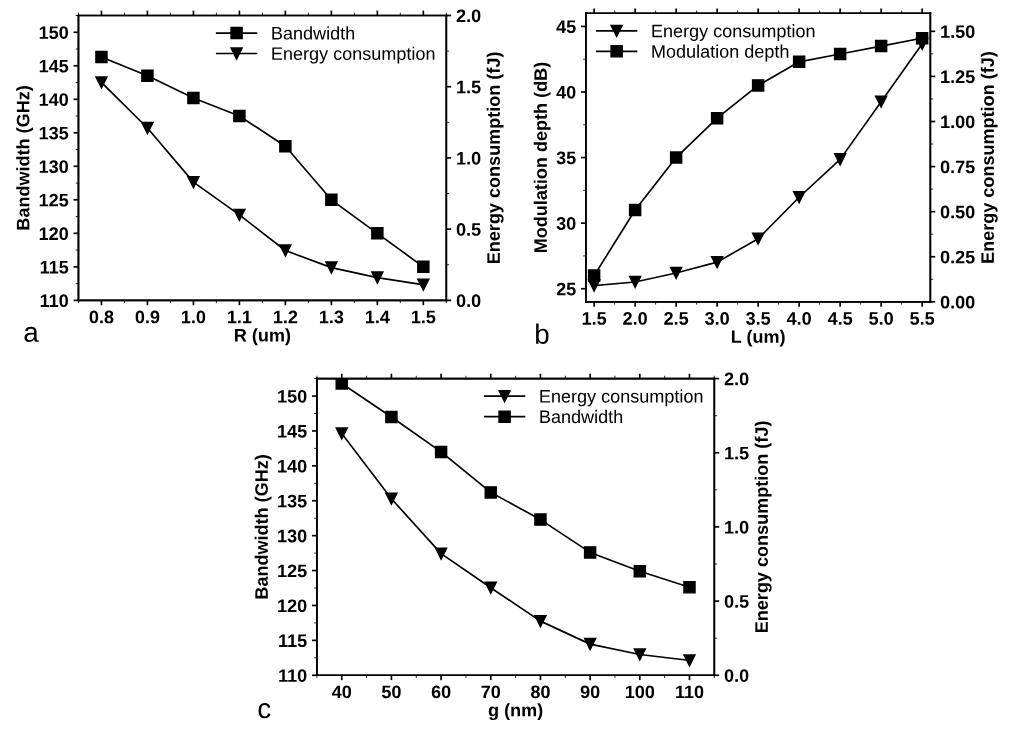 Image resolution: width=1019 pixels, height=738 pixels. What do you see at coordinates (957, 167) in the screenshot?
I see `y2-tick-label: 0.75` at bounding box center [957, 167].